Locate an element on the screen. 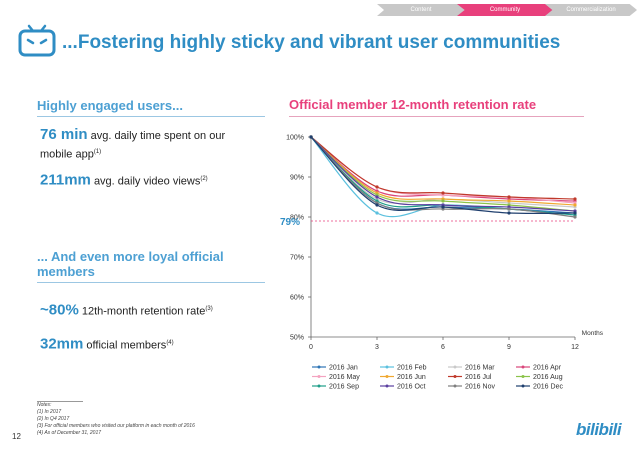  nav-tab-commercialization: Commercialization is located at coordinates (591, 10).